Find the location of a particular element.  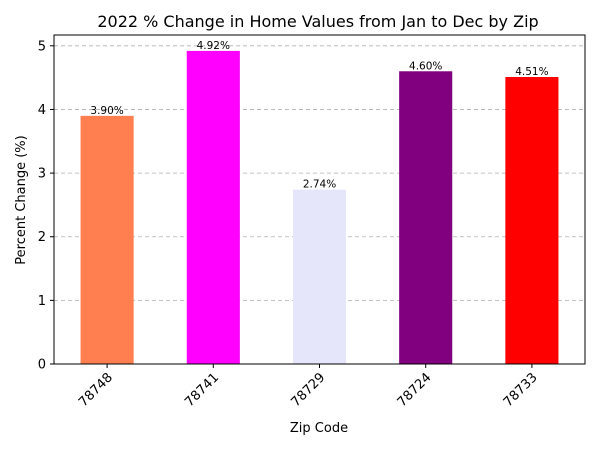

x-tick-label-78748: 78748 is located at coordinates (96, 390).